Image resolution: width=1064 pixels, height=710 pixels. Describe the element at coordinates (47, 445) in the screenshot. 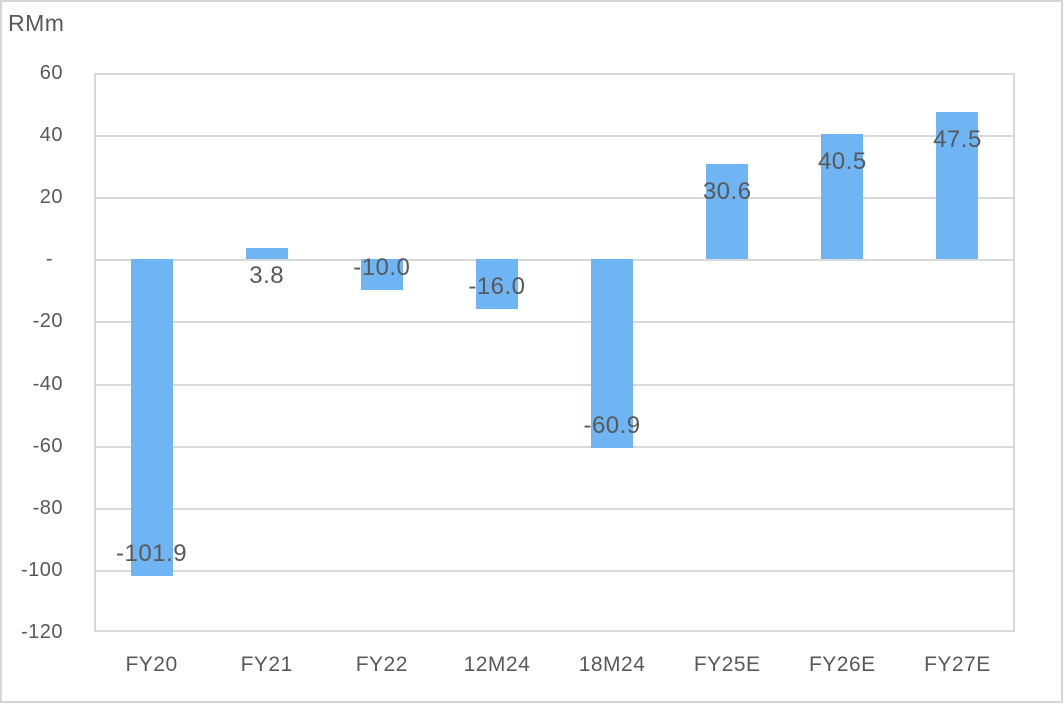

I see `y-tick-label: -60` at that location.